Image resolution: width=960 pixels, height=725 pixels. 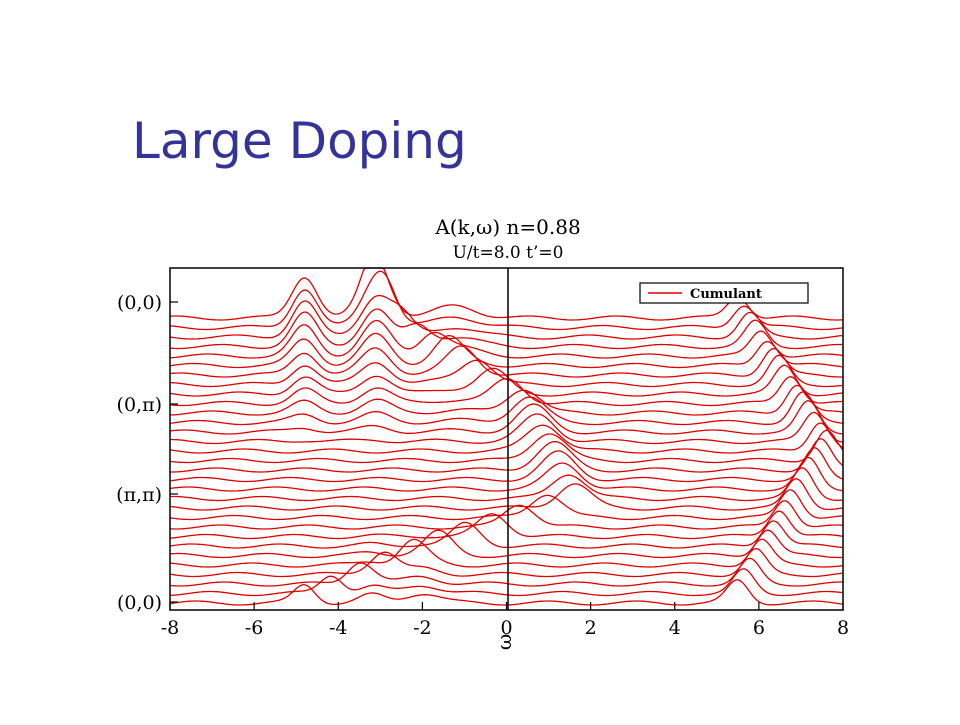 I want to click on x-tick-label: -4, so click(x=338, y=628).